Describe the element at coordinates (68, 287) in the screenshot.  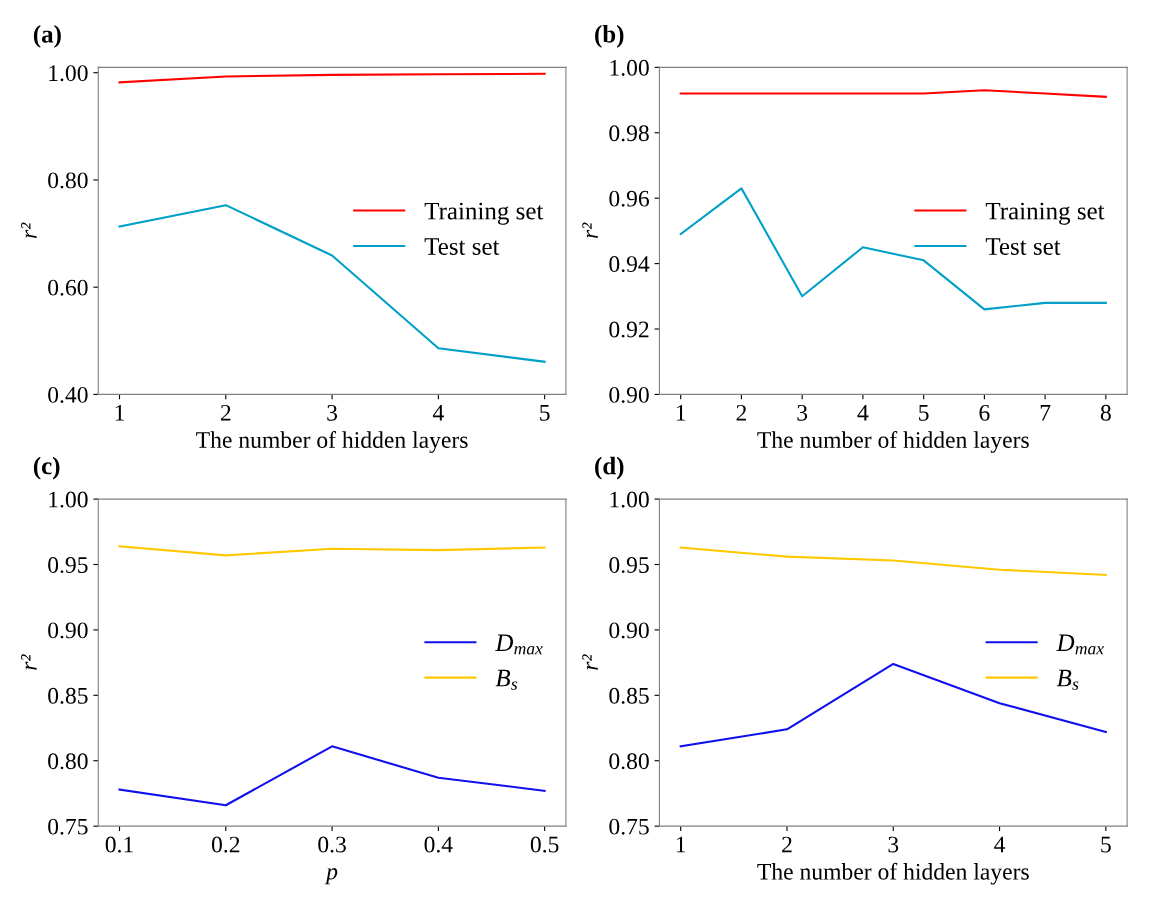
I see `y-tick-label: 0.60` at that location.